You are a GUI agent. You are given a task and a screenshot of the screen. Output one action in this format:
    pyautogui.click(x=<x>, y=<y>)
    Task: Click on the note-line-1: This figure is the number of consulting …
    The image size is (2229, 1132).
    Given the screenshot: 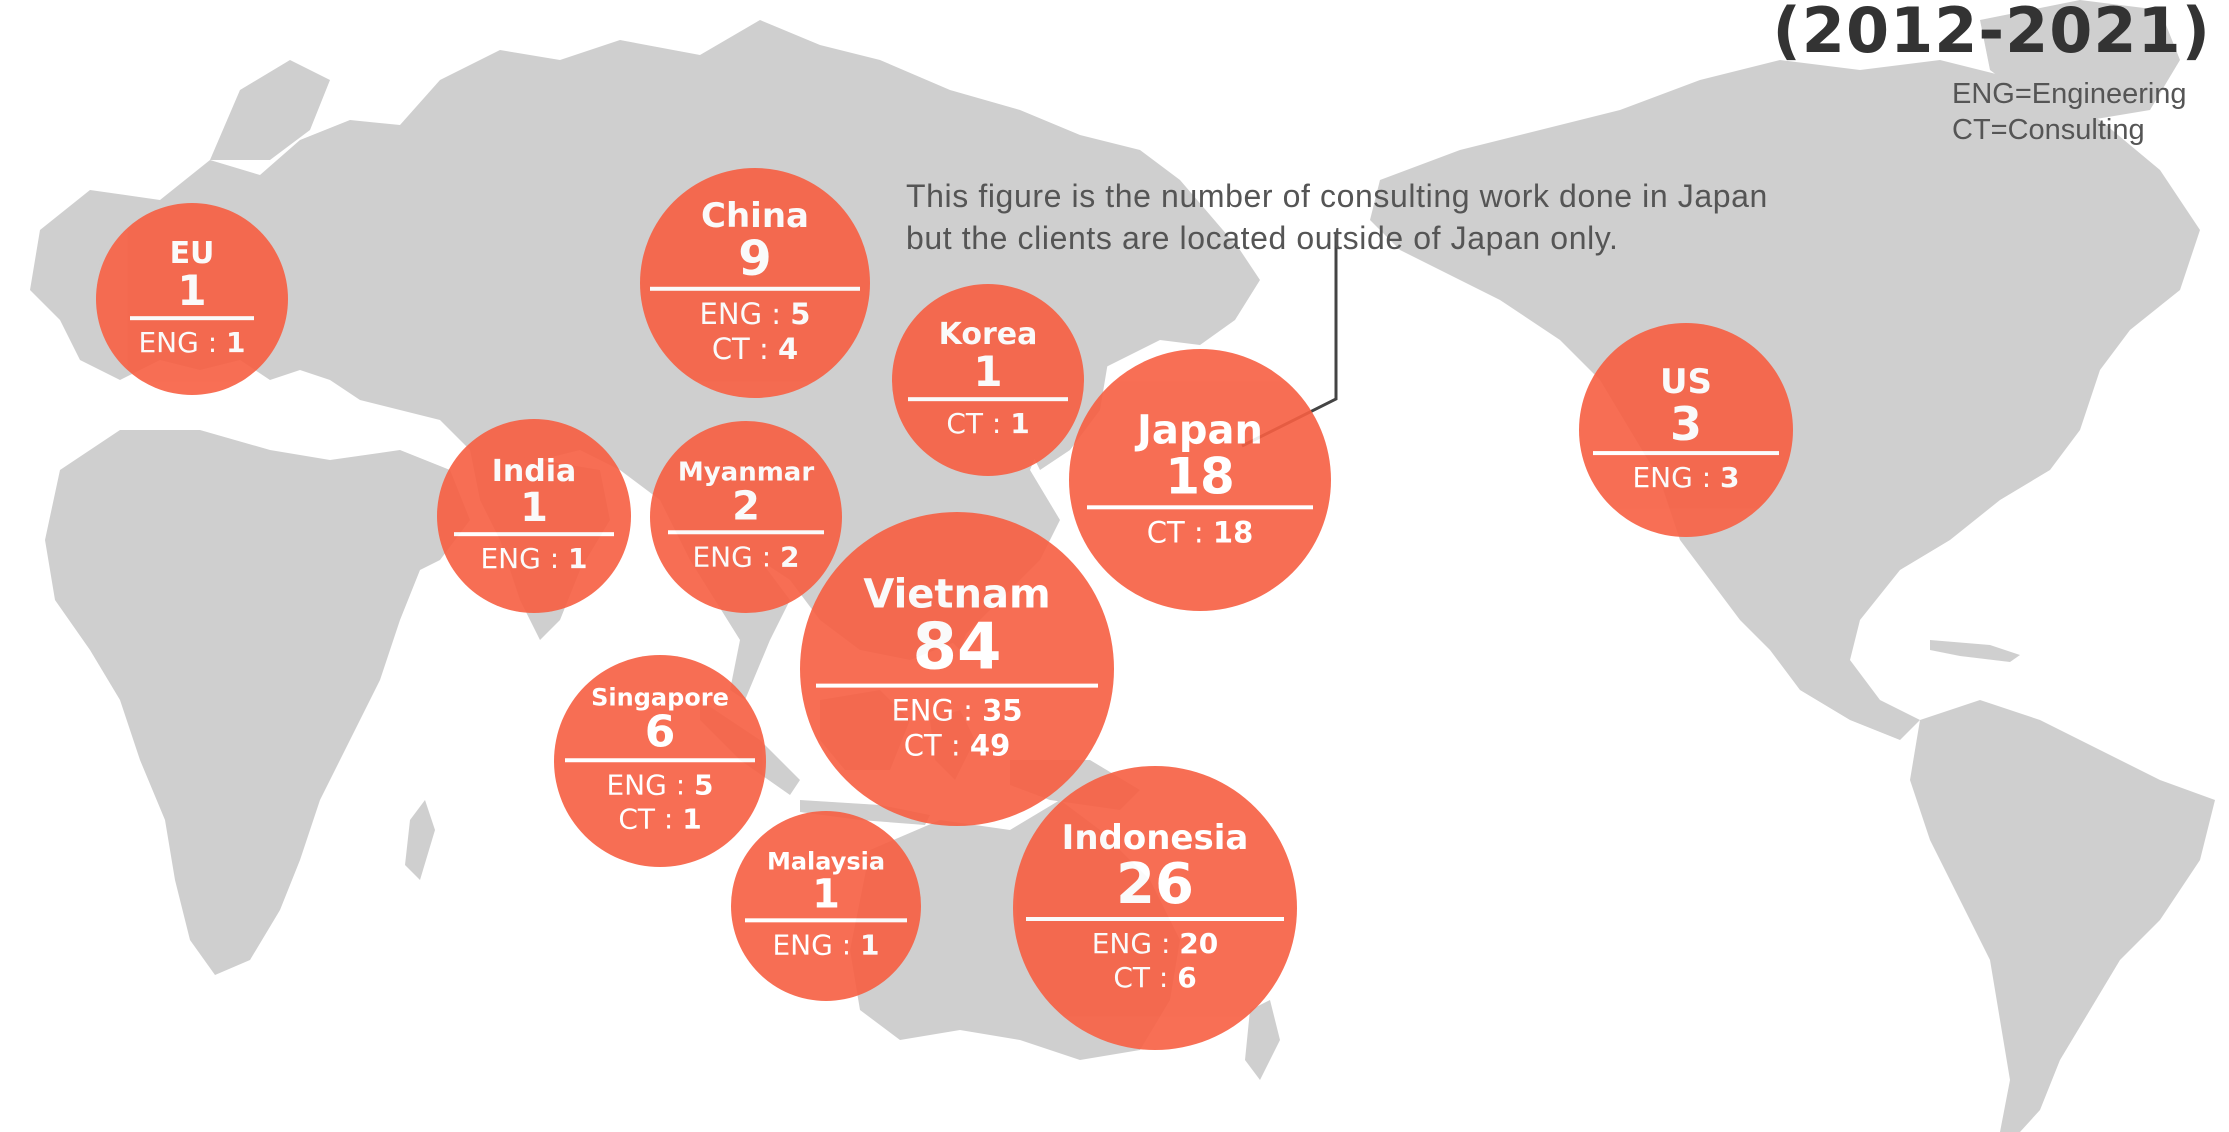 What is the action you would take?
    pyautogui.click(x=1337, y=196)
    